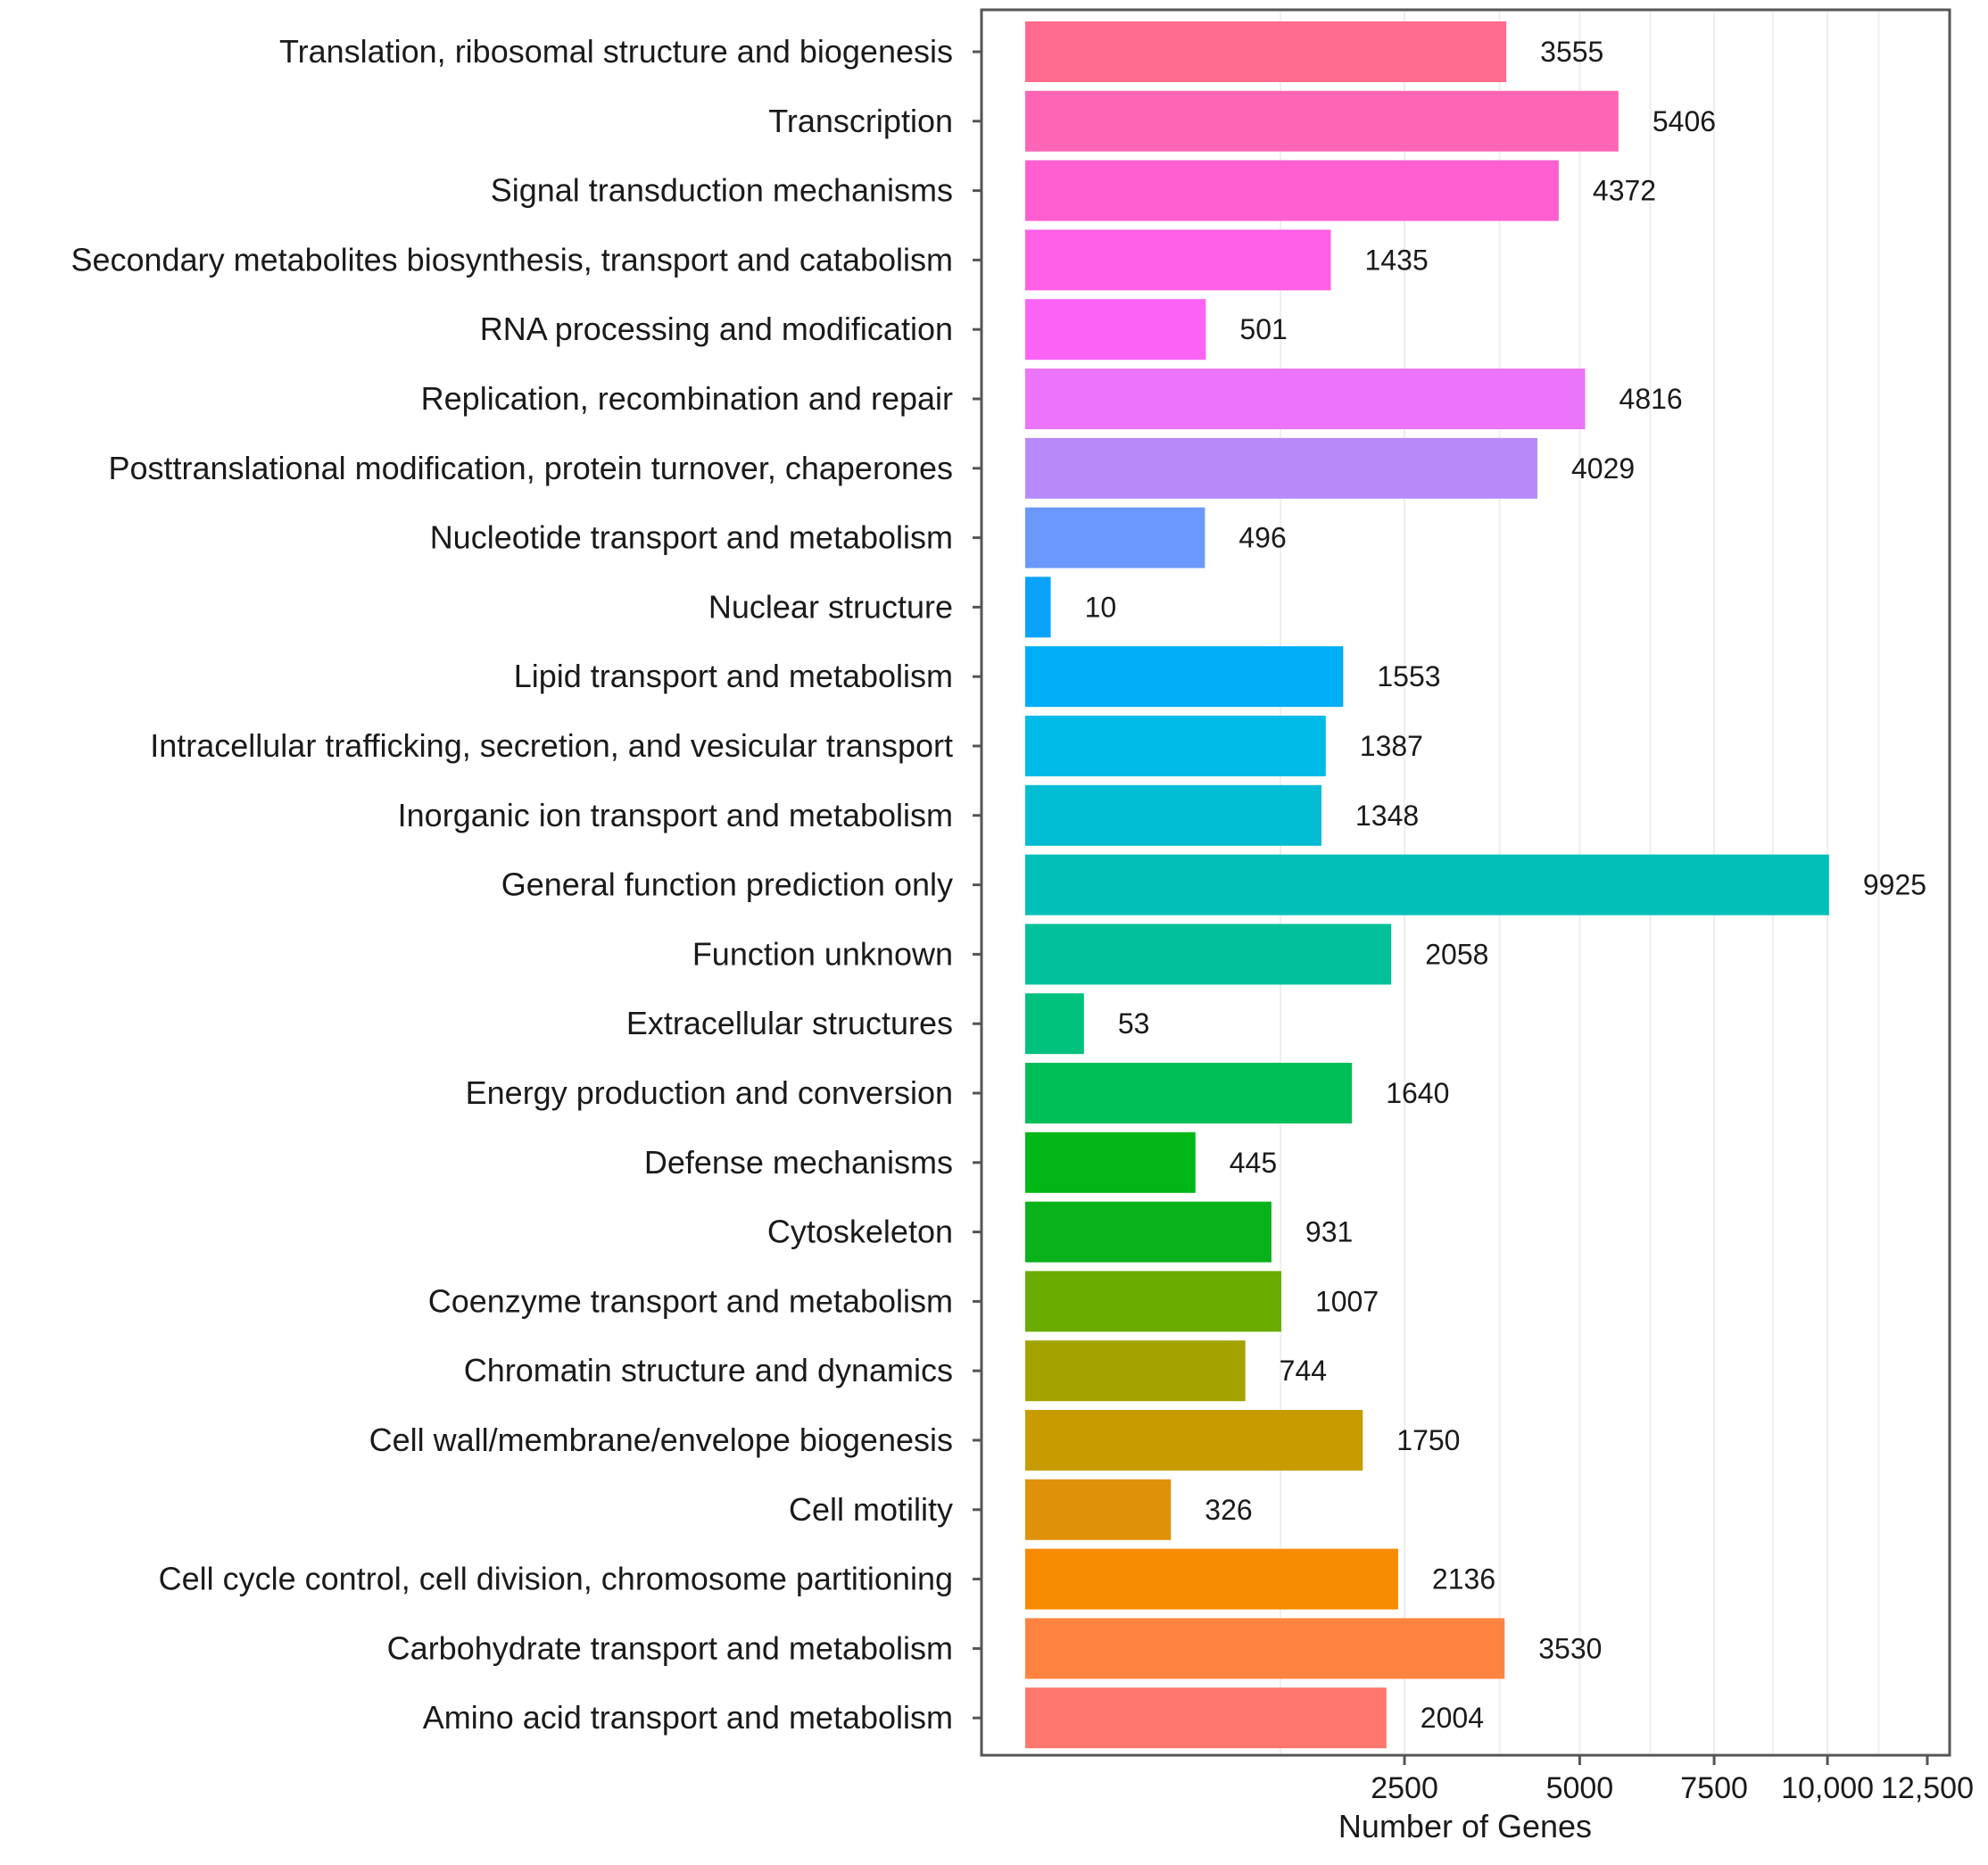 The width and height of the screenshot is (1988, 1865). What do you see at coordinates (675, 815) in the screenshot?
I see `category-label: Inorganic ion transport and metabolism` at bounding box center [675, 815].